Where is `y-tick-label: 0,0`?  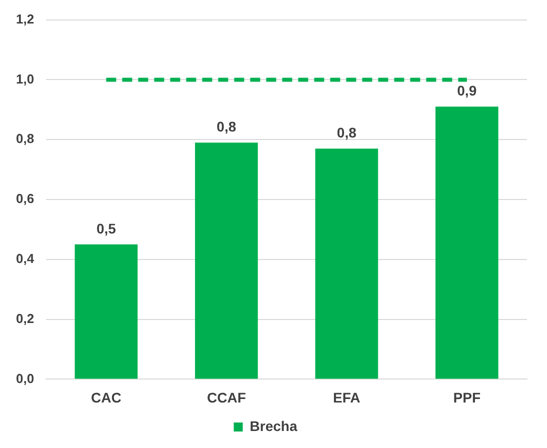
y-tick-label: 0,0 is located at coordinates (25, 378).